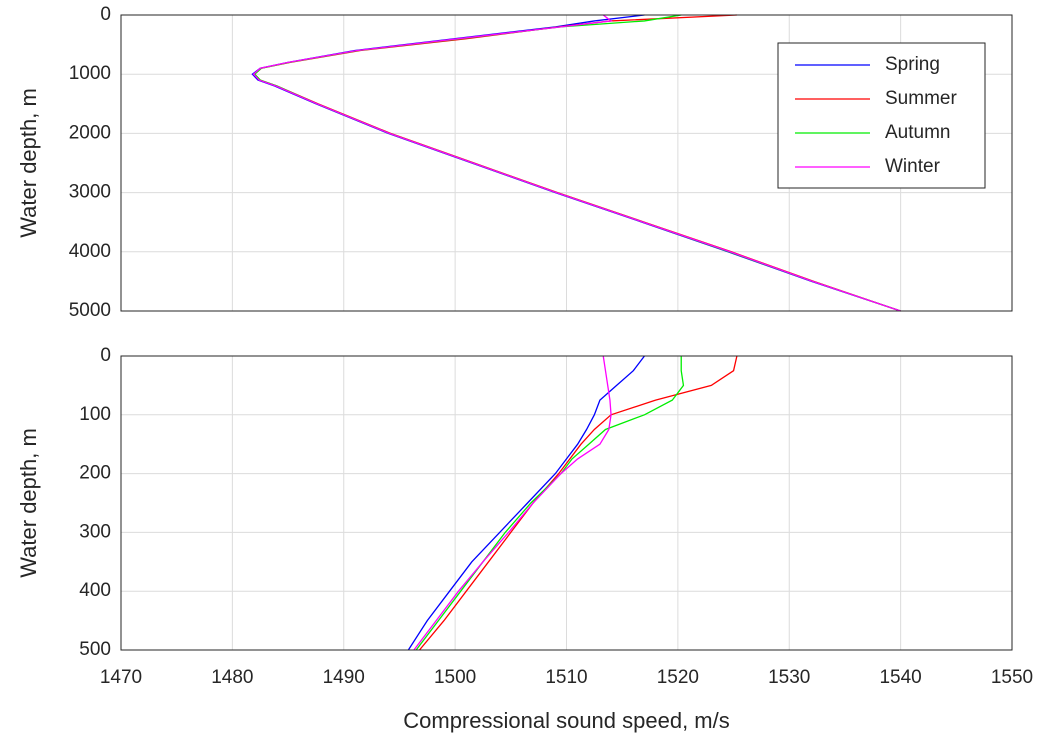  Describe the element at coordinates (1012, 677) in the screenshot. I see `x-tick-label: 1550` at that location.